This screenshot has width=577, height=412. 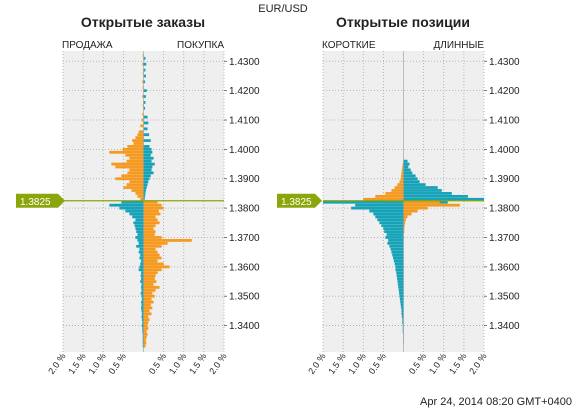 What do you see at coordinates (244, 209) in the screenshot?
I see `y-tick-label: 1.3800` at bounding box center [244, 209].